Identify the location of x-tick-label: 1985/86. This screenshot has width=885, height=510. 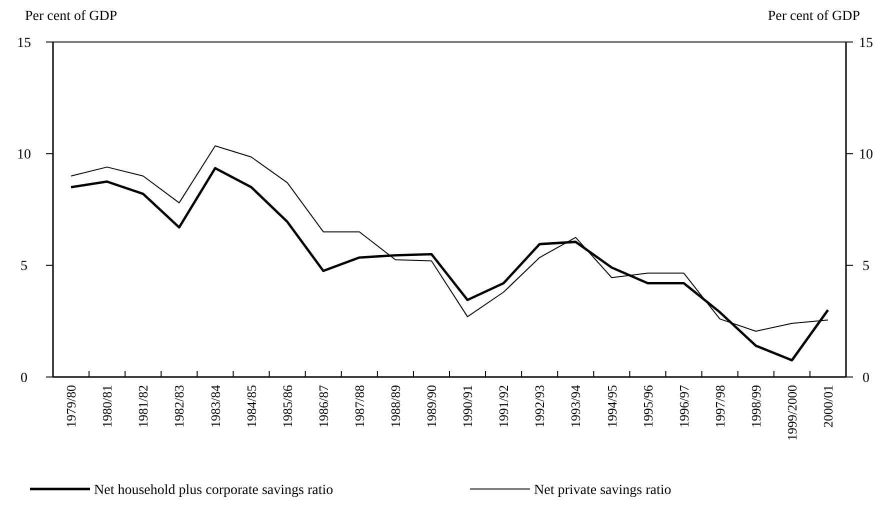
(287, 406).